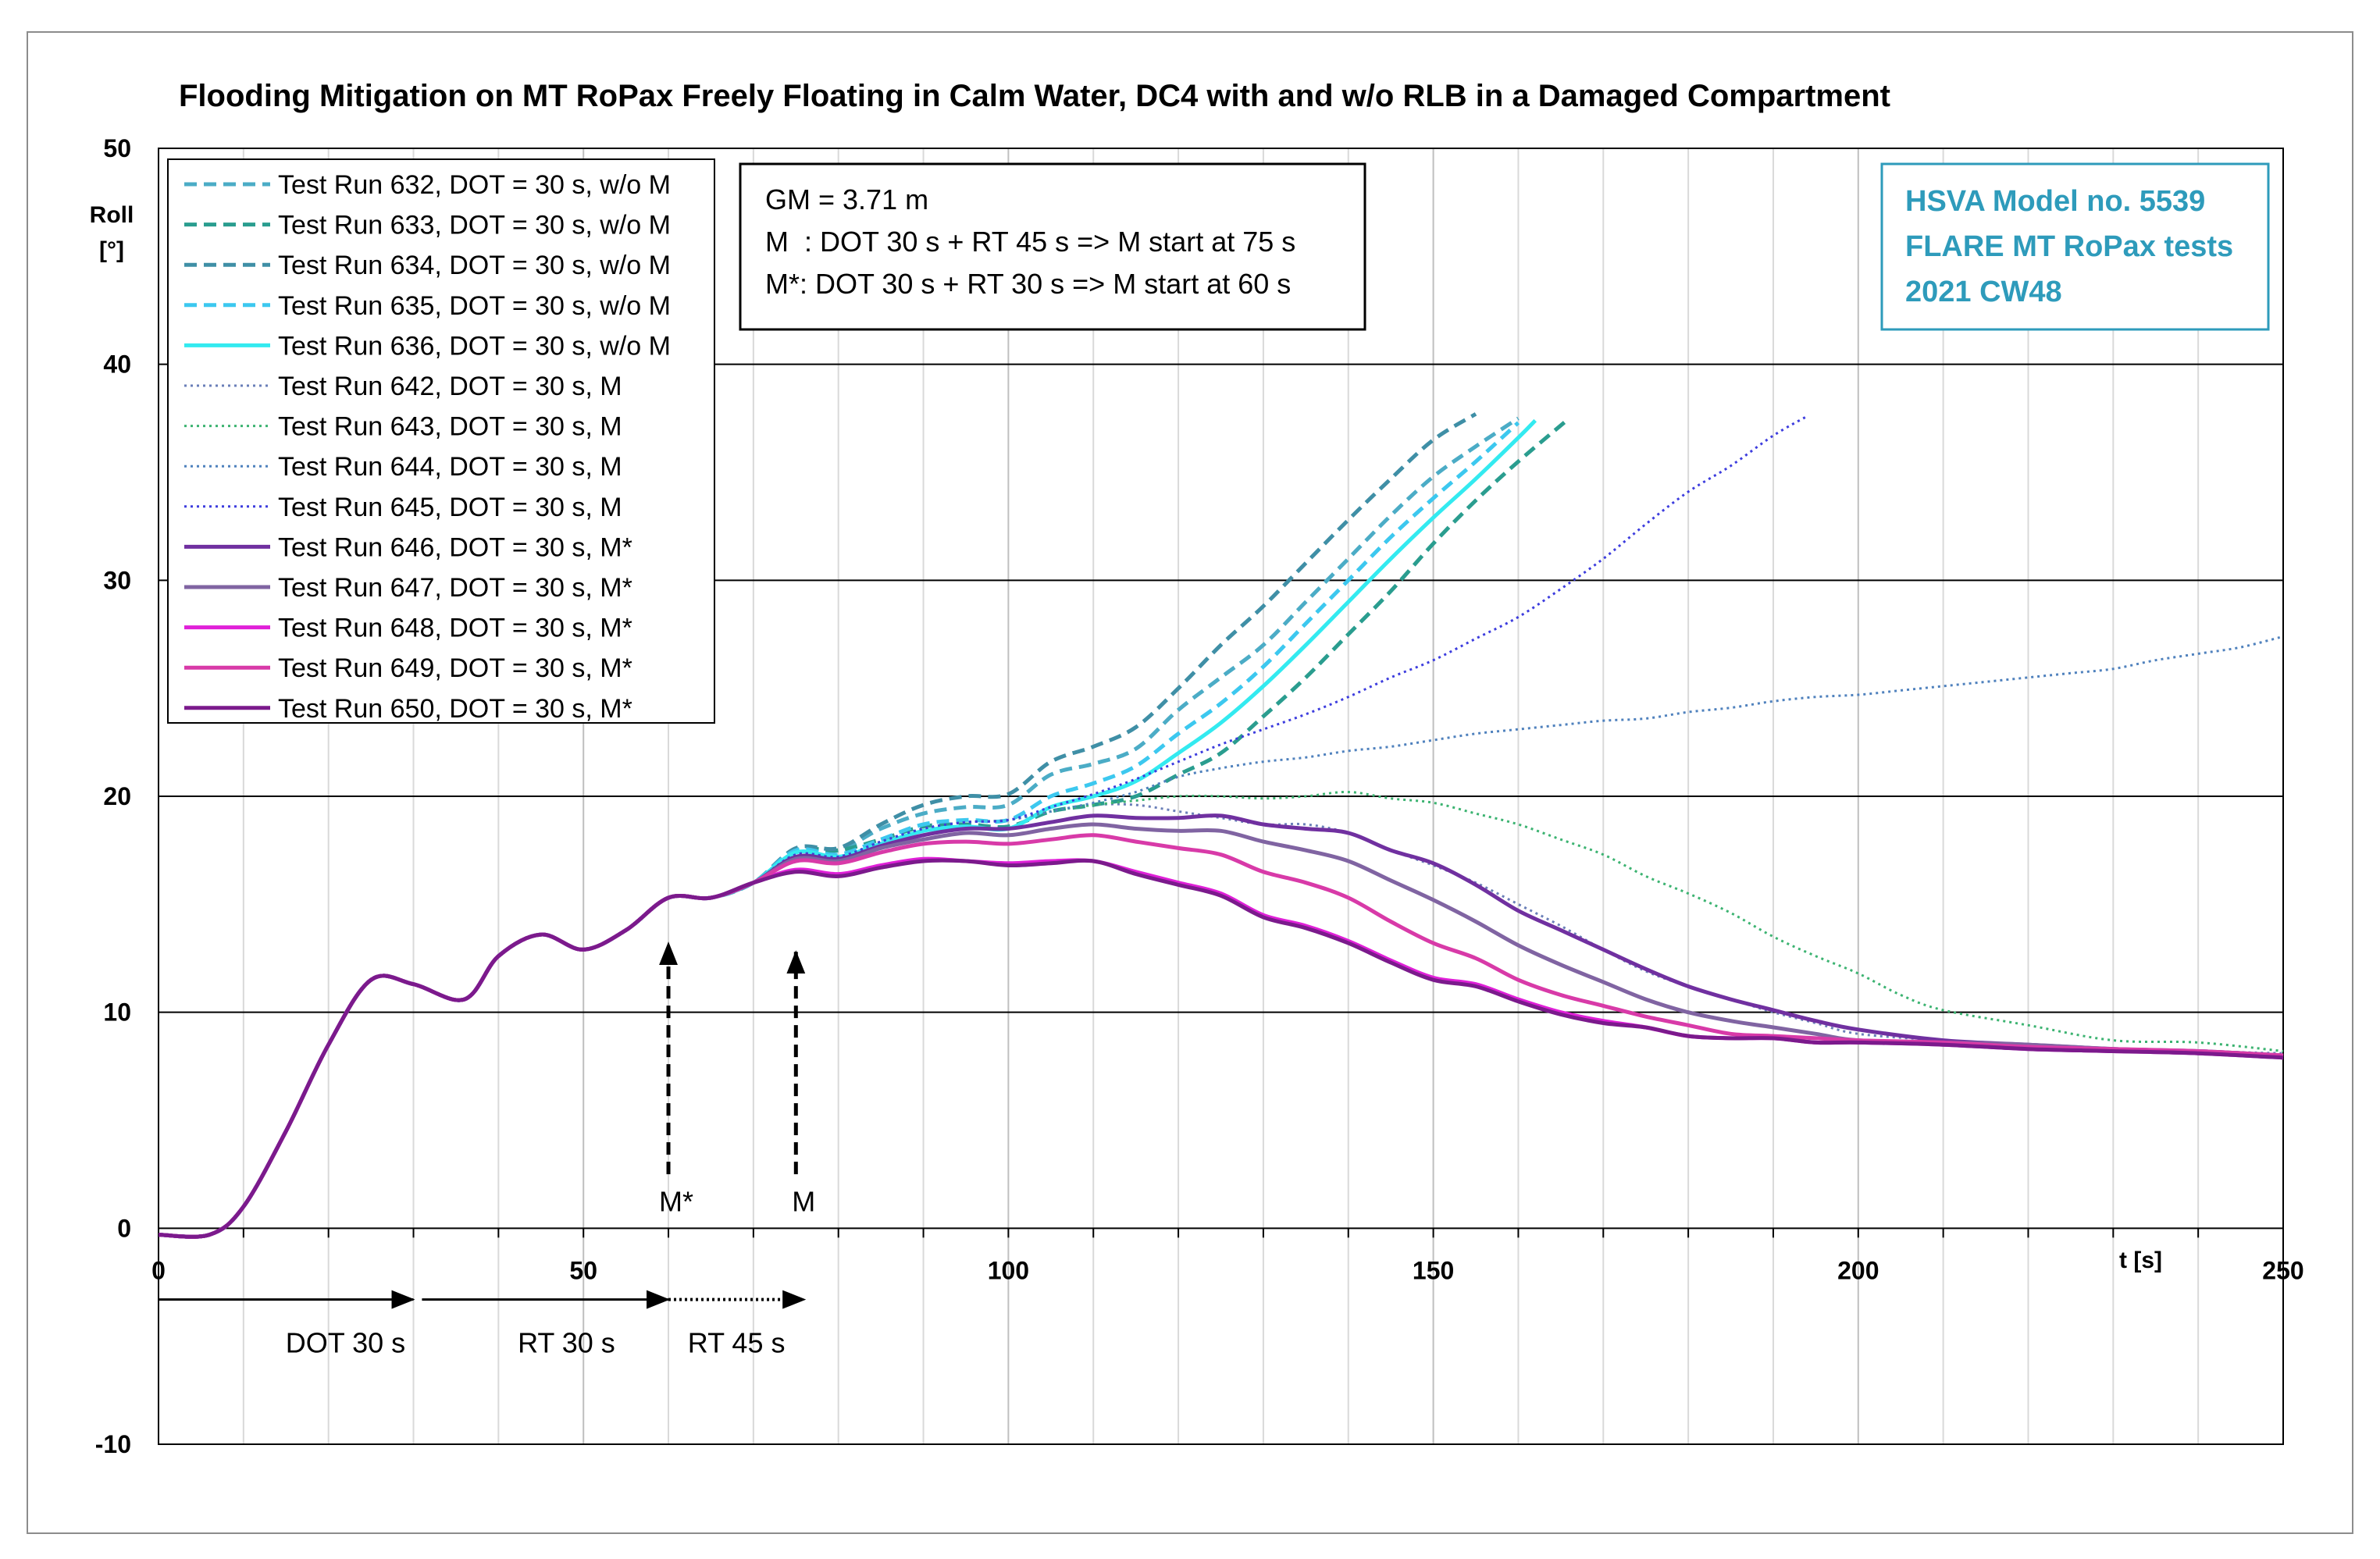 The height and width of the screenshot is (1559, 2380). Describe the element at coordinates (1858, 1270) in the screenshot. I see `x-tick-label: 200` at that location.